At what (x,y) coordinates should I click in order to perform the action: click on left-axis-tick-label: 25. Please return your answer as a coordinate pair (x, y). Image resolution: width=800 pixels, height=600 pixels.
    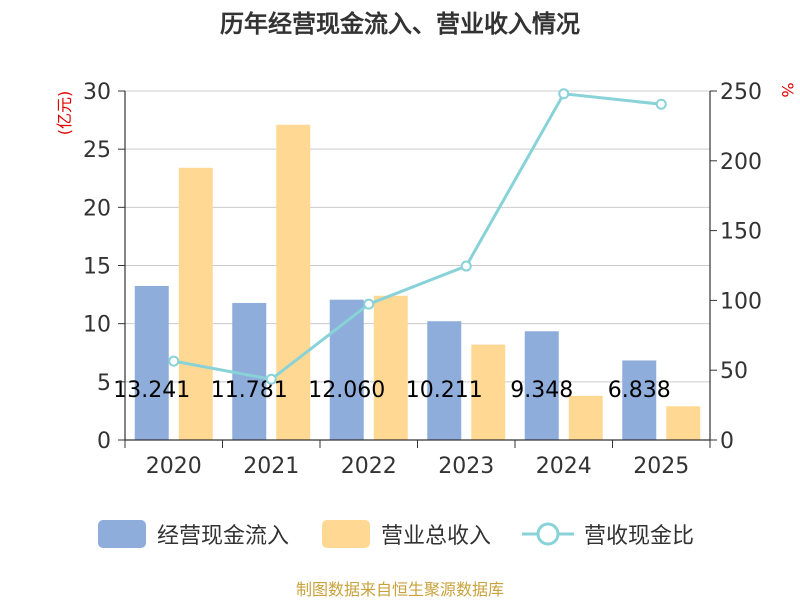
    Looking at the image, I should click on (97, 150).